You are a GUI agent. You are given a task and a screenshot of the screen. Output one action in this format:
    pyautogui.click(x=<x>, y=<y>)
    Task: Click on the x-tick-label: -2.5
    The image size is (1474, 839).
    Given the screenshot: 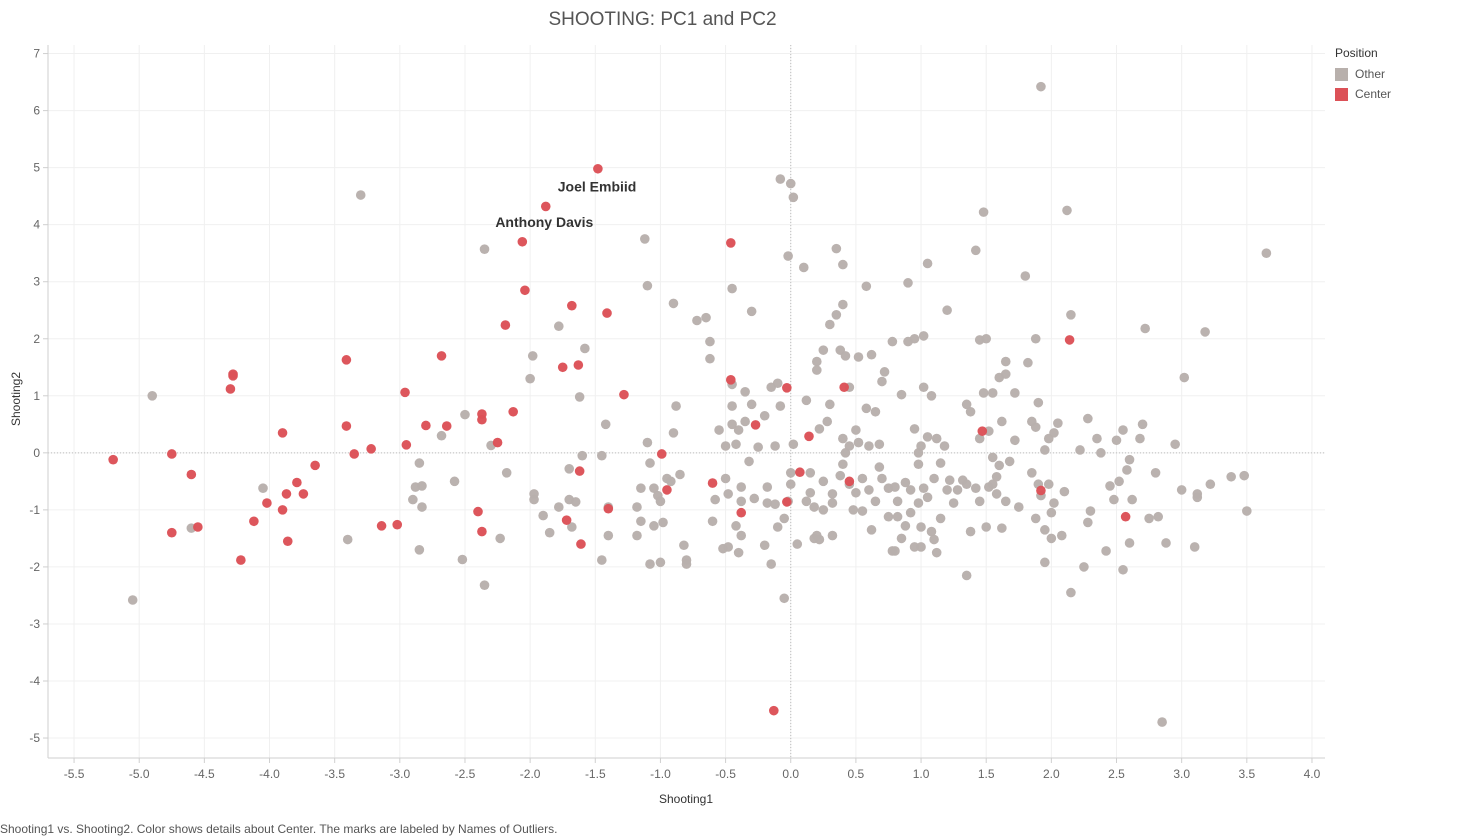 What is the action you would take?
    pyautogui.click(x=465, y=774)
    